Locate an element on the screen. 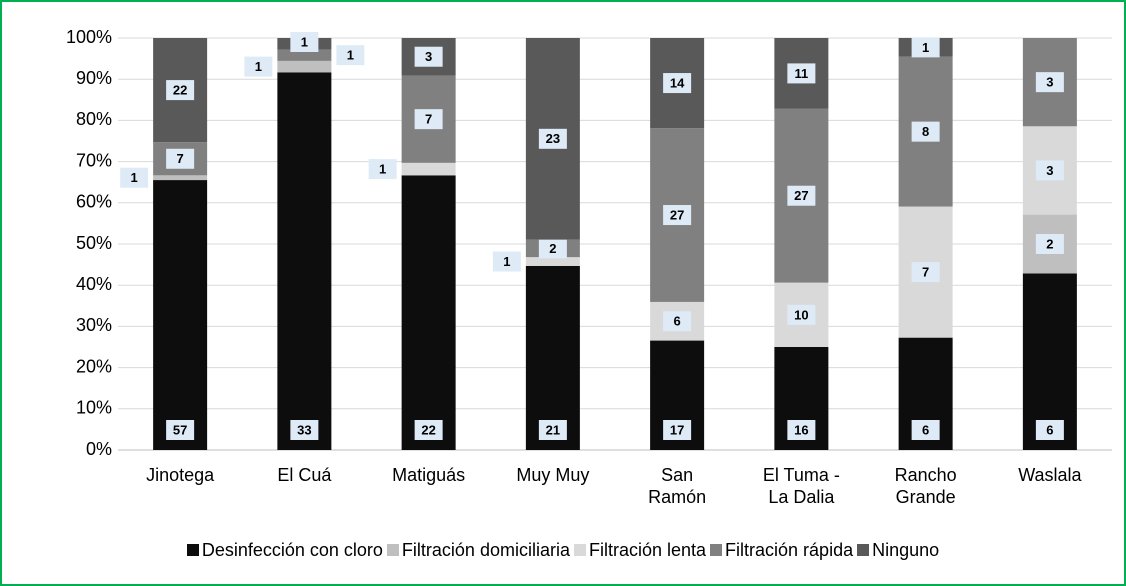 Image resolution: width=1126 pixels, height=586 pixels. data-label: 57 is located at coordinates (180, 429).